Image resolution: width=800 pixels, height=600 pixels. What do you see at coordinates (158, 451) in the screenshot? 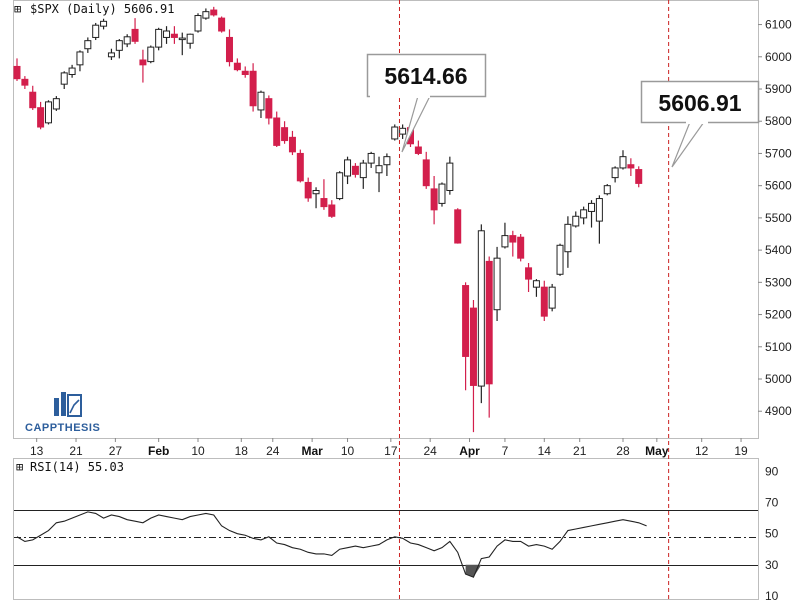
I see `x-tick-label: Feb` at bounding box center [158, 451].